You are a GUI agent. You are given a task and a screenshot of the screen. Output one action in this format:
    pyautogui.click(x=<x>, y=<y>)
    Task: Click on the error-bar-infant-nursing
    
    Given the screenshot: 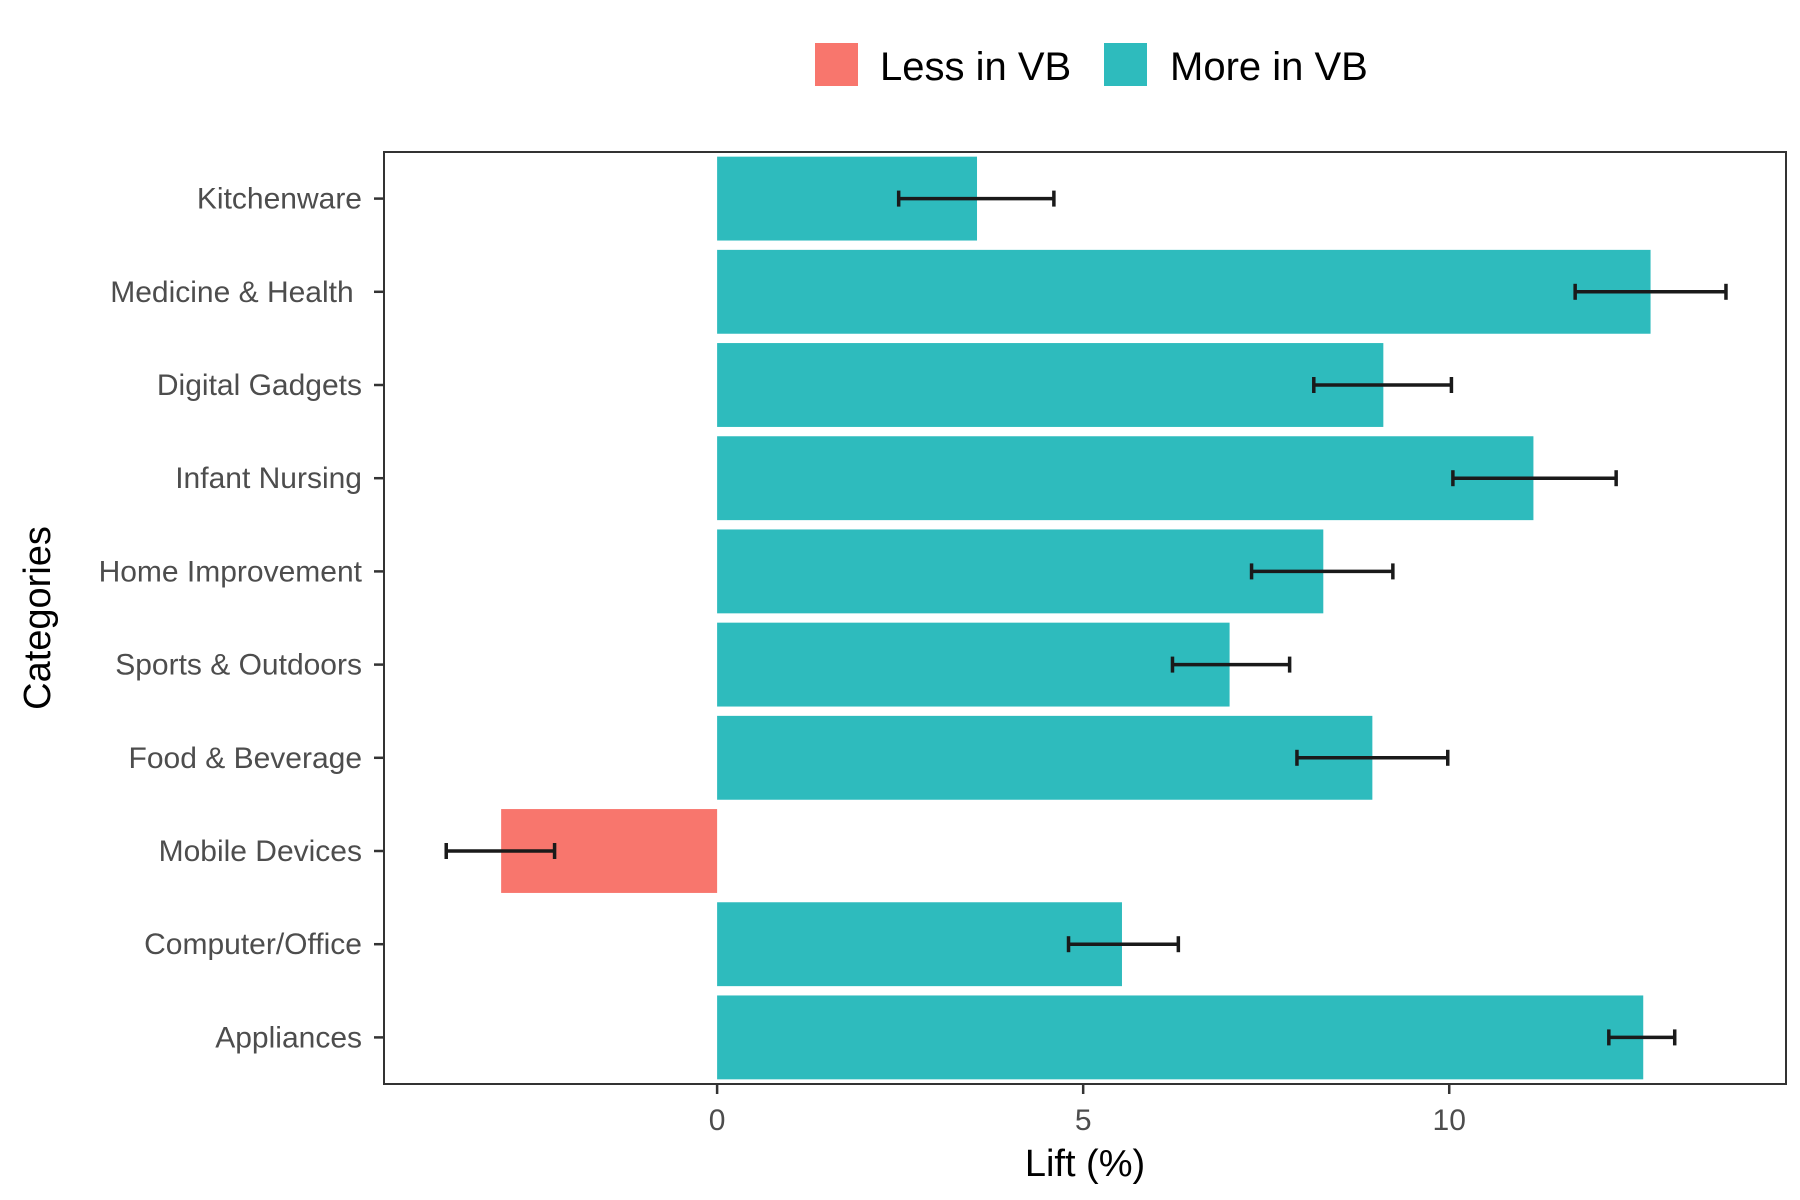 What is the action you would take?
    pyautogui.click(x=1534, y=478)
    